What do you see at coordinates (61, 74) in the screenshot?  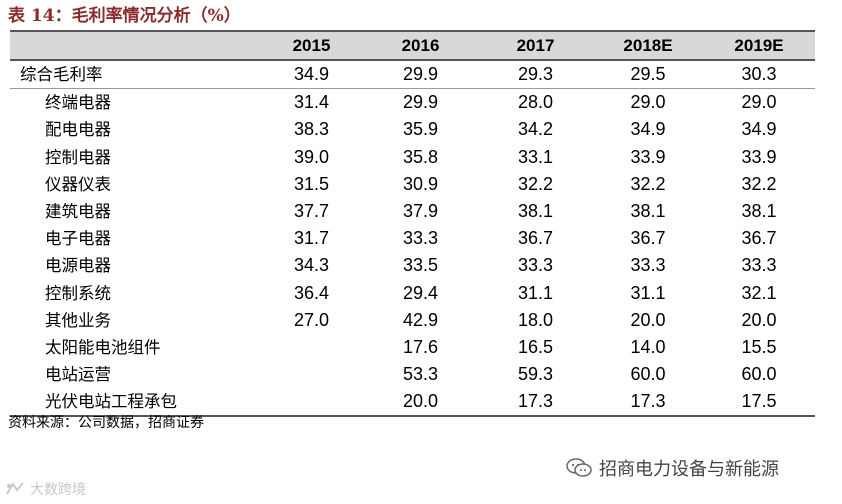 I see `row-label: 综合毛利率` at bounding box center [61, 74].